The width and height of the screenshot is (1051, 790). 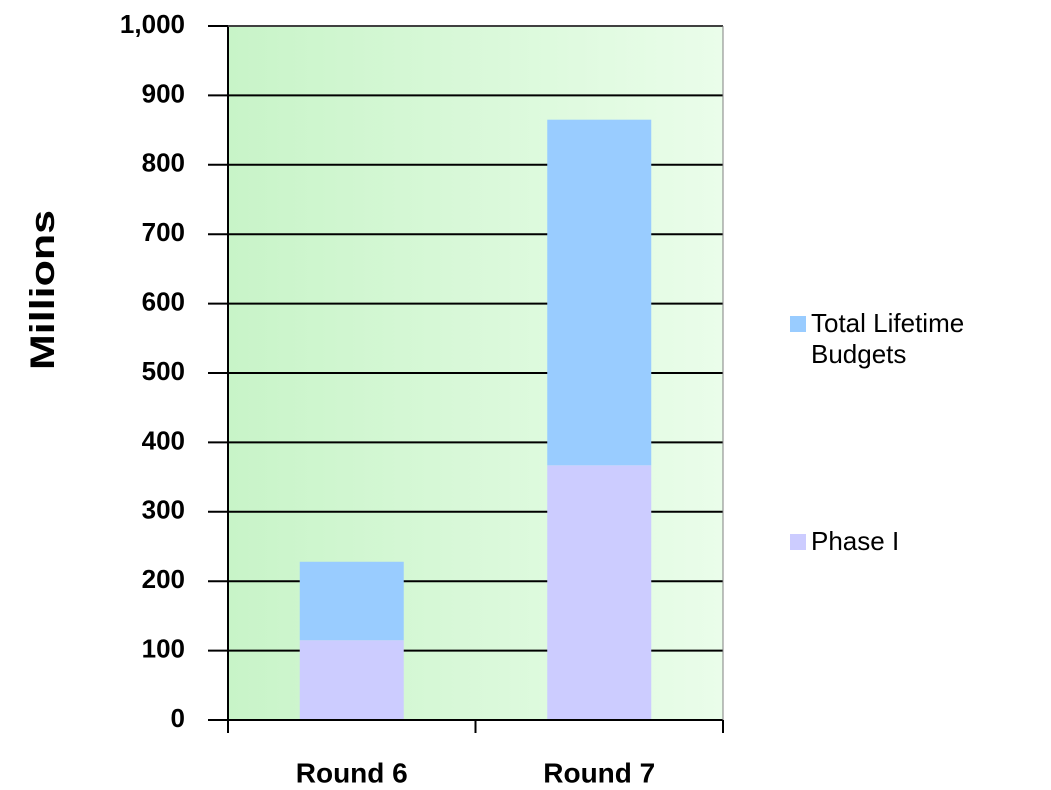 What do you see at coordinates (43, 290) in the screenshot?
I see `y-axis-label: Millions` at bounding box center [43, 290].